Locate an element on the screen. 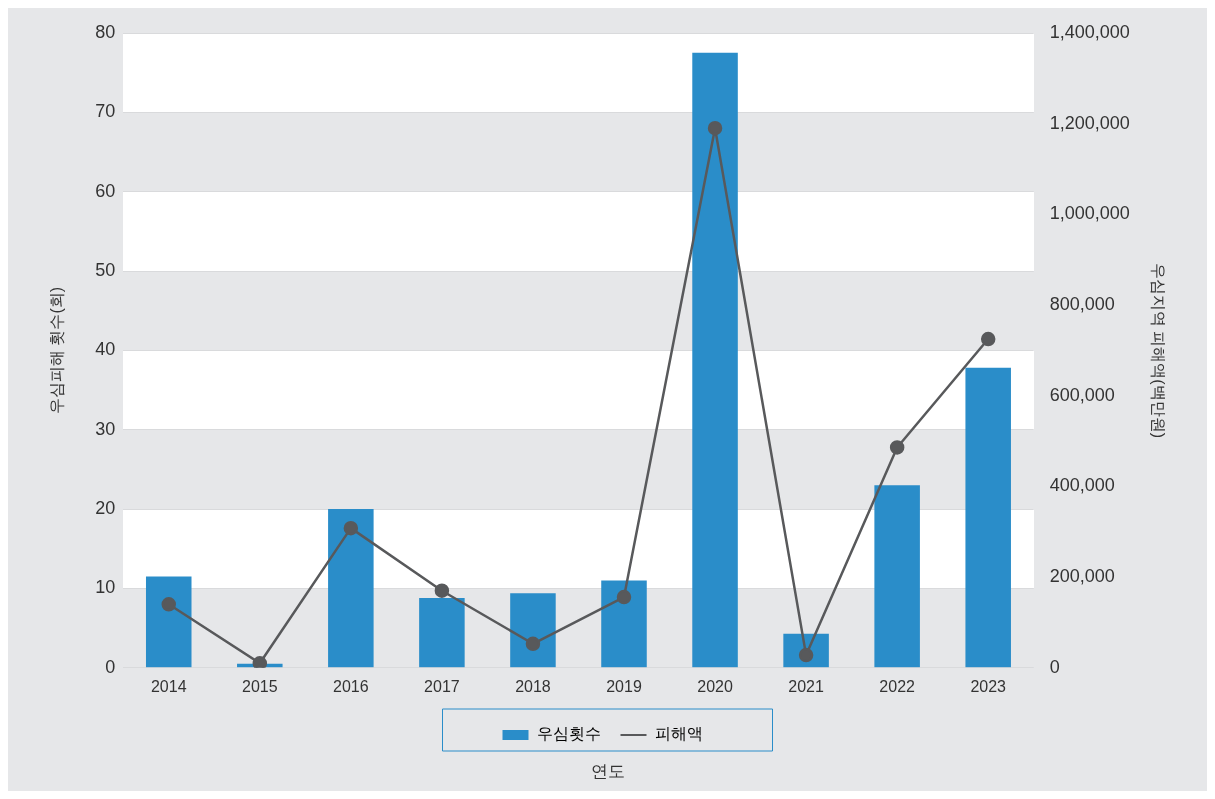 Image resolution: width=1215 pixels, height=799 pixels. y-tick-label: 30 is located at coordinates (105, 428).